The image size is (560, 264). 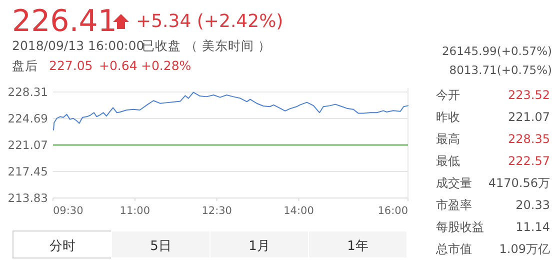 What do you see at coordinates (497, 51) in the screenshot?
I see `text: 26145.99(+0.57%)` at bounding box center [497, 51].